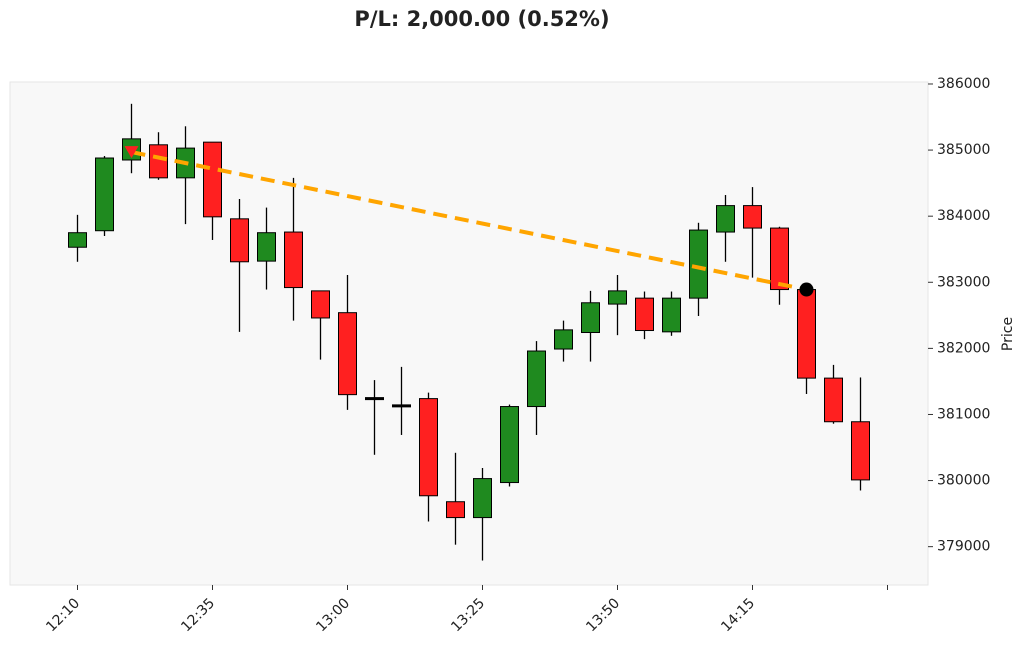 Image resolution: width=1024 pixels, height=648 pixels. I want to click on exit-marker, so click(806, 289).